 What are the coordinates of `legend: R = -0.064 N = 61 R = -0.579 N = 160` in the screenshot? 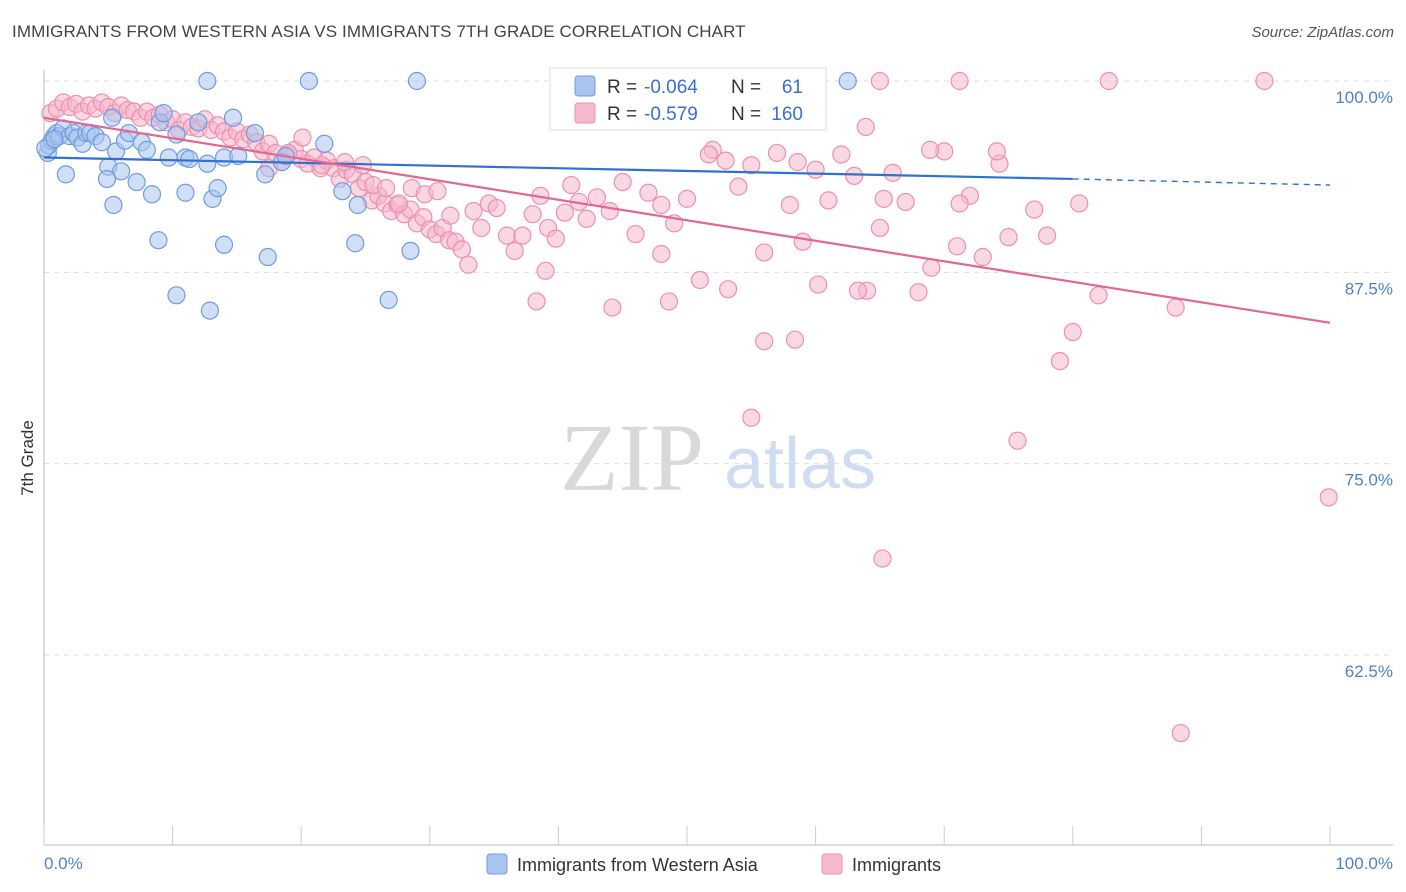 It's located at (688, 99).